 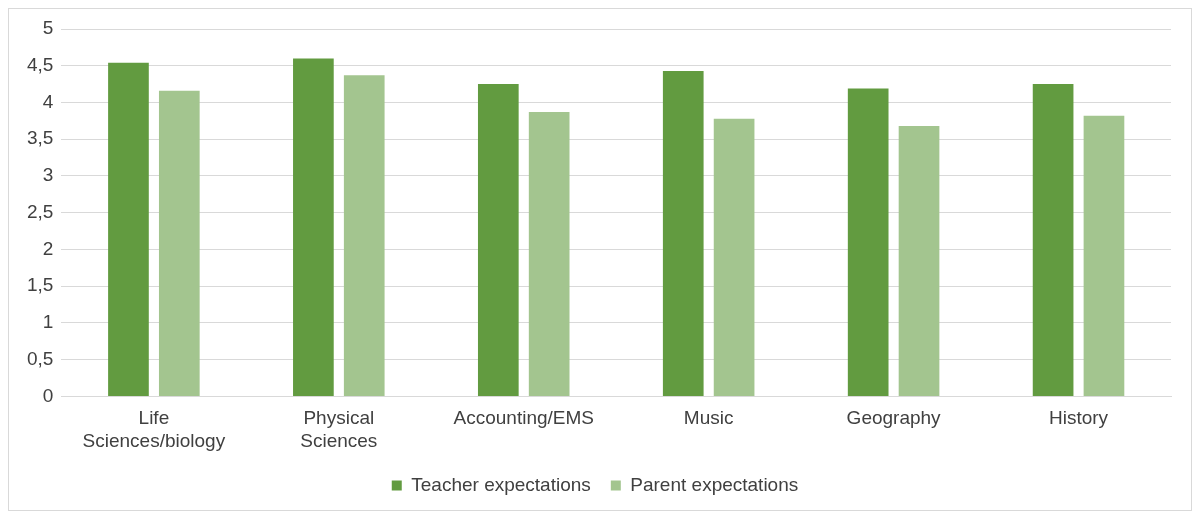 What do you see at coordinates (40, 285) in the screenshot?
I see `y-tick-label: 1,5` at bounding box center [40, 285].